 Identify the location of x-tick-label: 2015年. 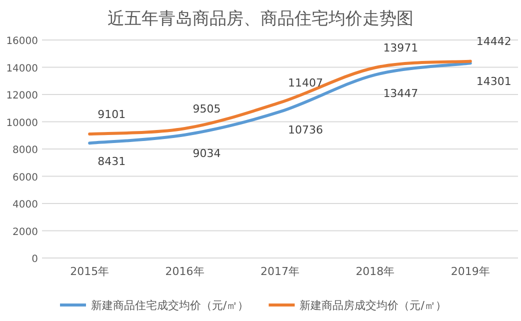
(90, 271).